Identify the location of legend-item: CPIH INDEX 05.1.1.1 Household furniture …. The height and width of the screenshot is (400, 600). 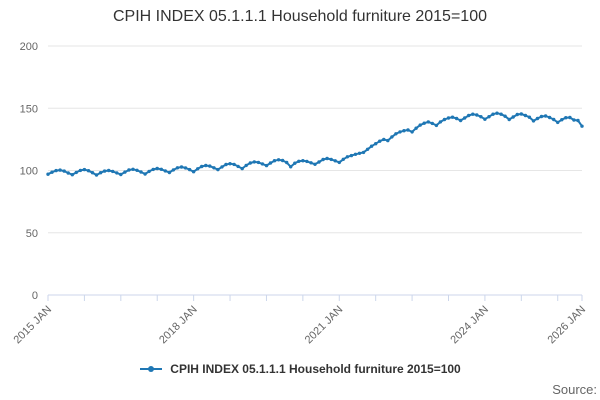
(300, 369).